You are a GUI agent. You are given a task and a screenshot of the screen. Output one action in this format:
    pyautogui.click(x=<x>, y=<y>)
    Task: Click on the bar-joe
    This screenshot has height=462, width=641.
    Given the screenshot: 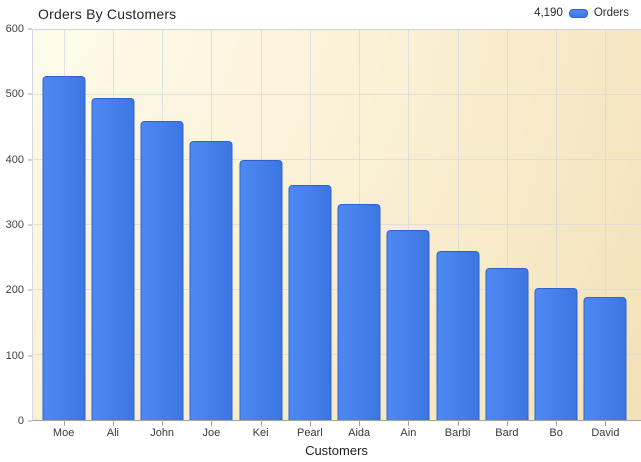 What is the action you would take?
    pyautogui.click(x=211, y=280)
    